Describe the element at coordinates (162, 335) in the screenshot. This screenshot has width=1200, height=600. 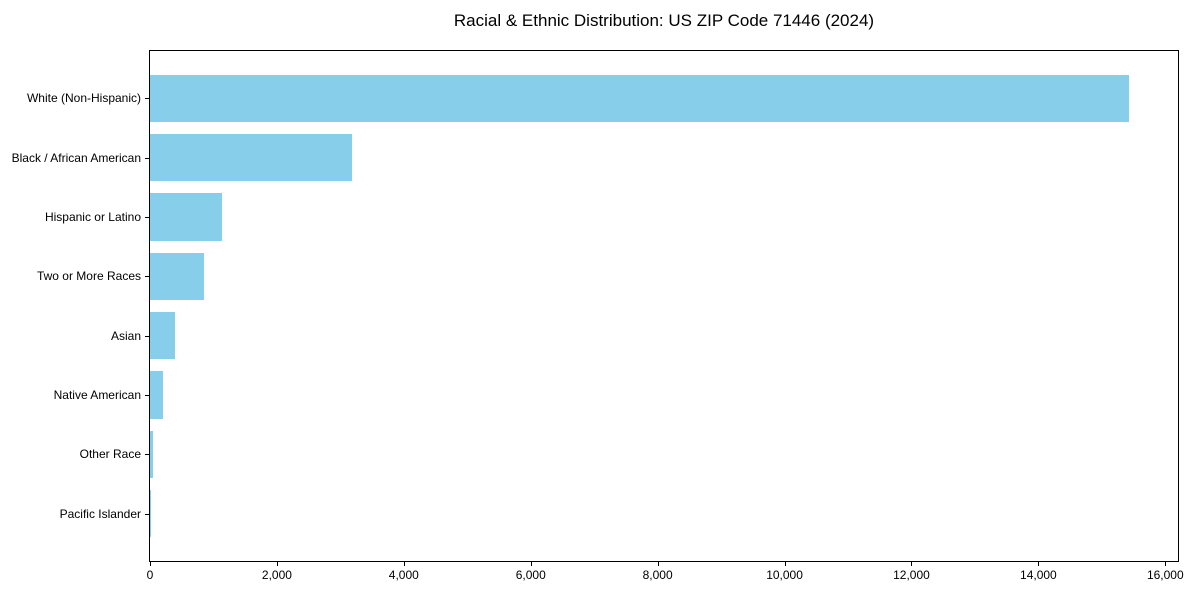
I see `bar-asian` at that location.